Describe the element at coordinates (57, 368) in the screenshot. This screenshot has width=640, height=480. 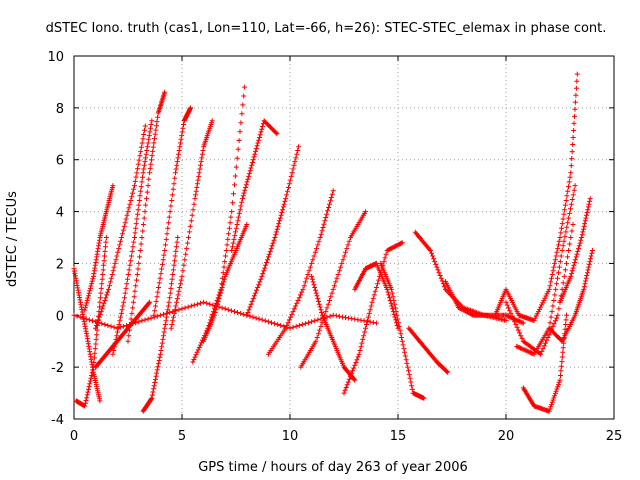
I see `y-tick-label: -2` at that location.